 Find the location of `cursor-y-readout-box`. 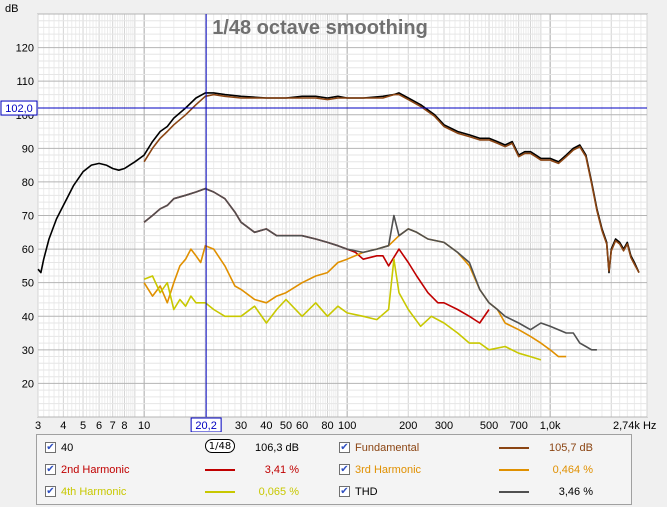

cursor-y-readout-box is located at coordinates (19, 108).